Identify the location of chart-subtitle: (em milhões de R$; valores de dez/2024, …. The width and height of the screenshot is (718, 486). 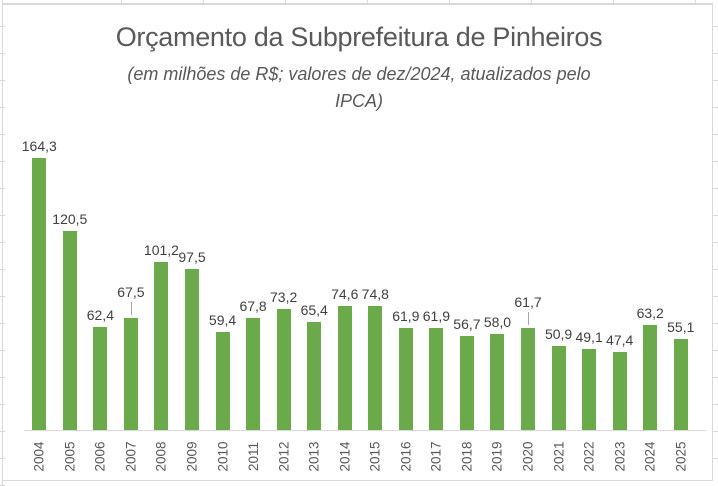
(359, 88).